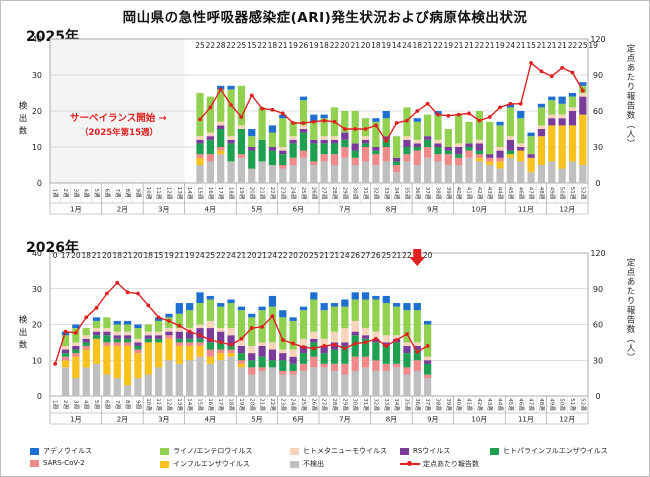 The image size is (650, 477). I want to click on legend-swatch-adeno, so click(34, 451).